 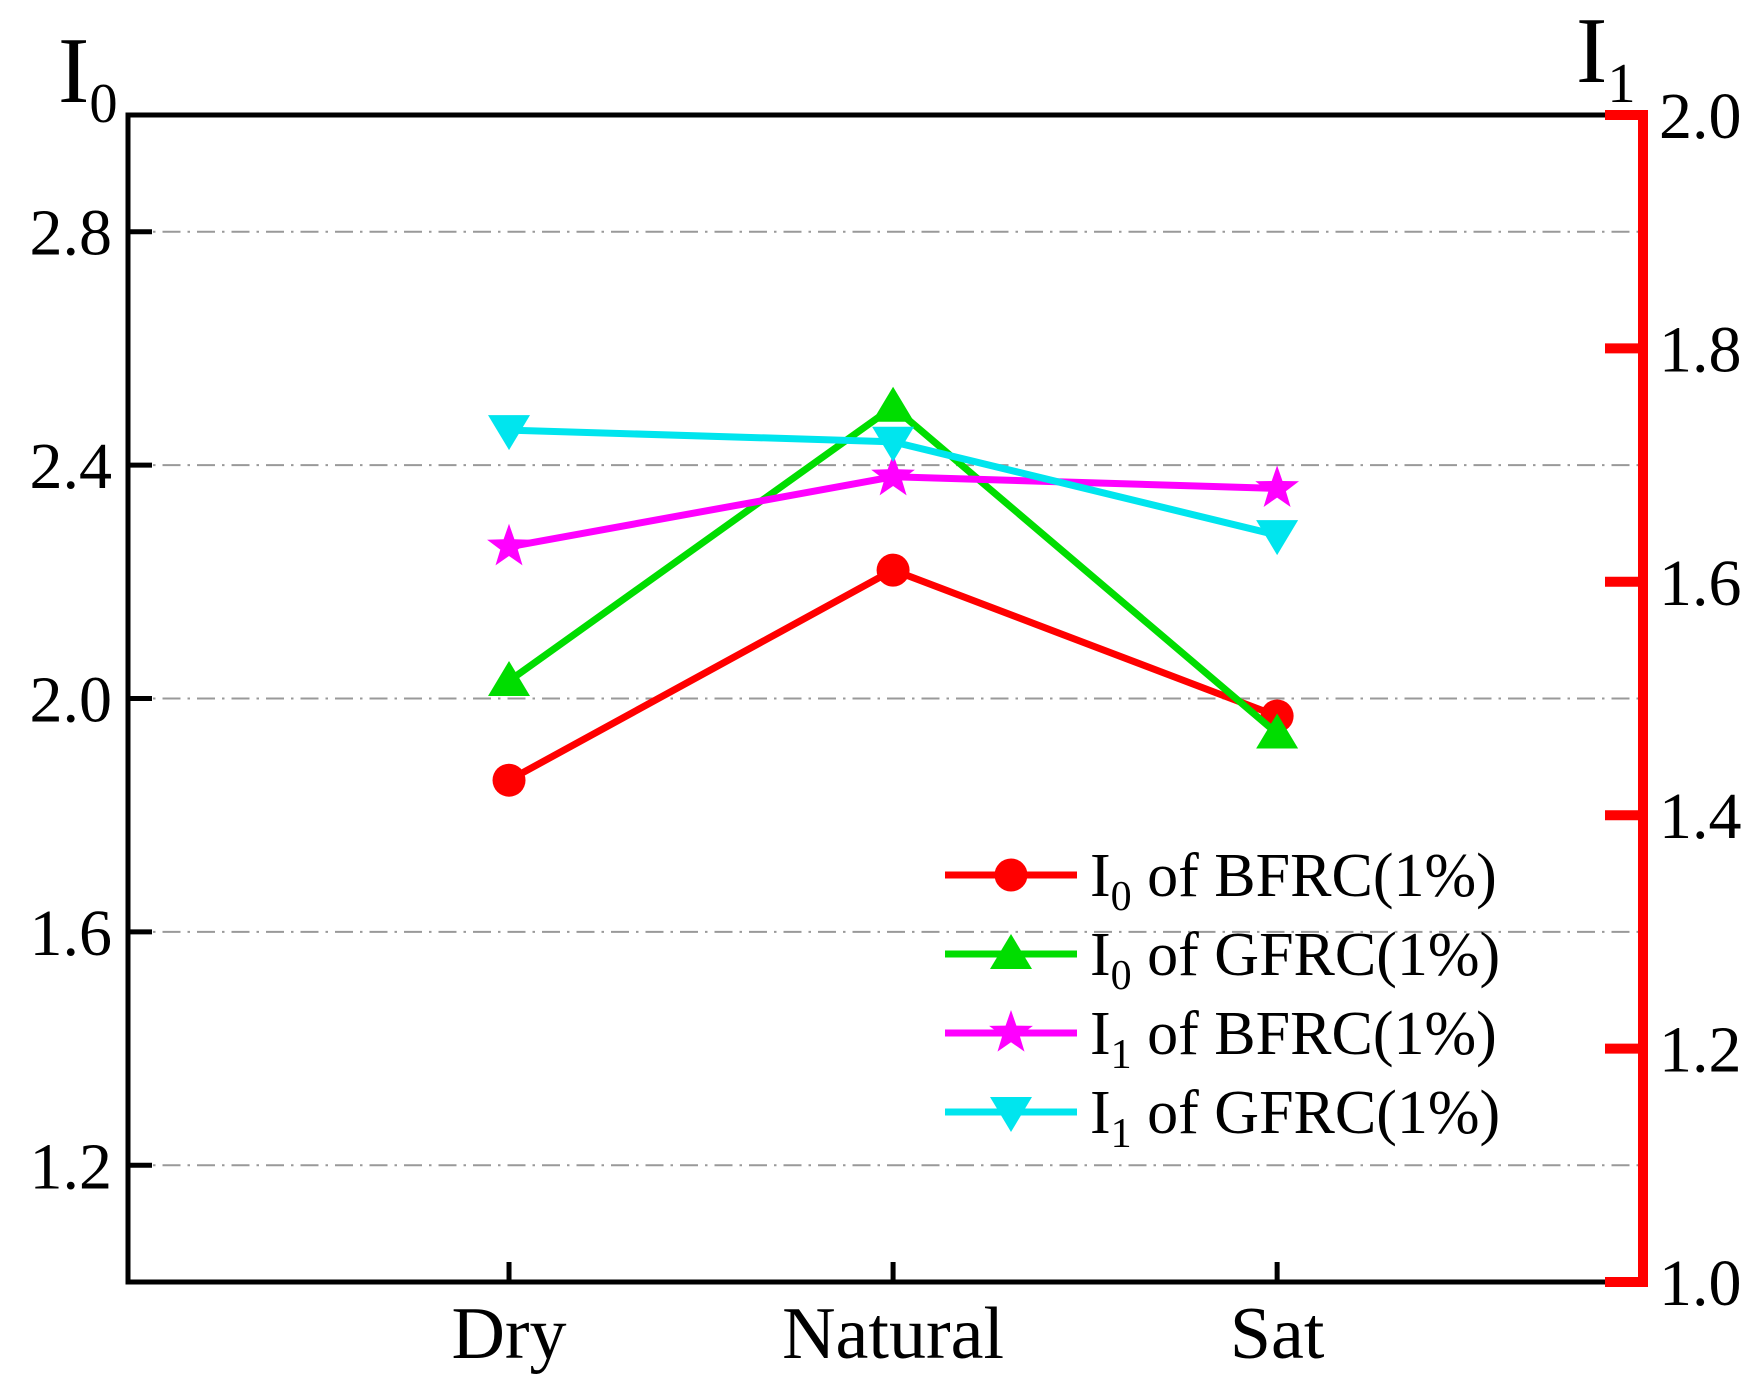 I want to click on left-tick-label: 2.4, so click(x=71, y=466).